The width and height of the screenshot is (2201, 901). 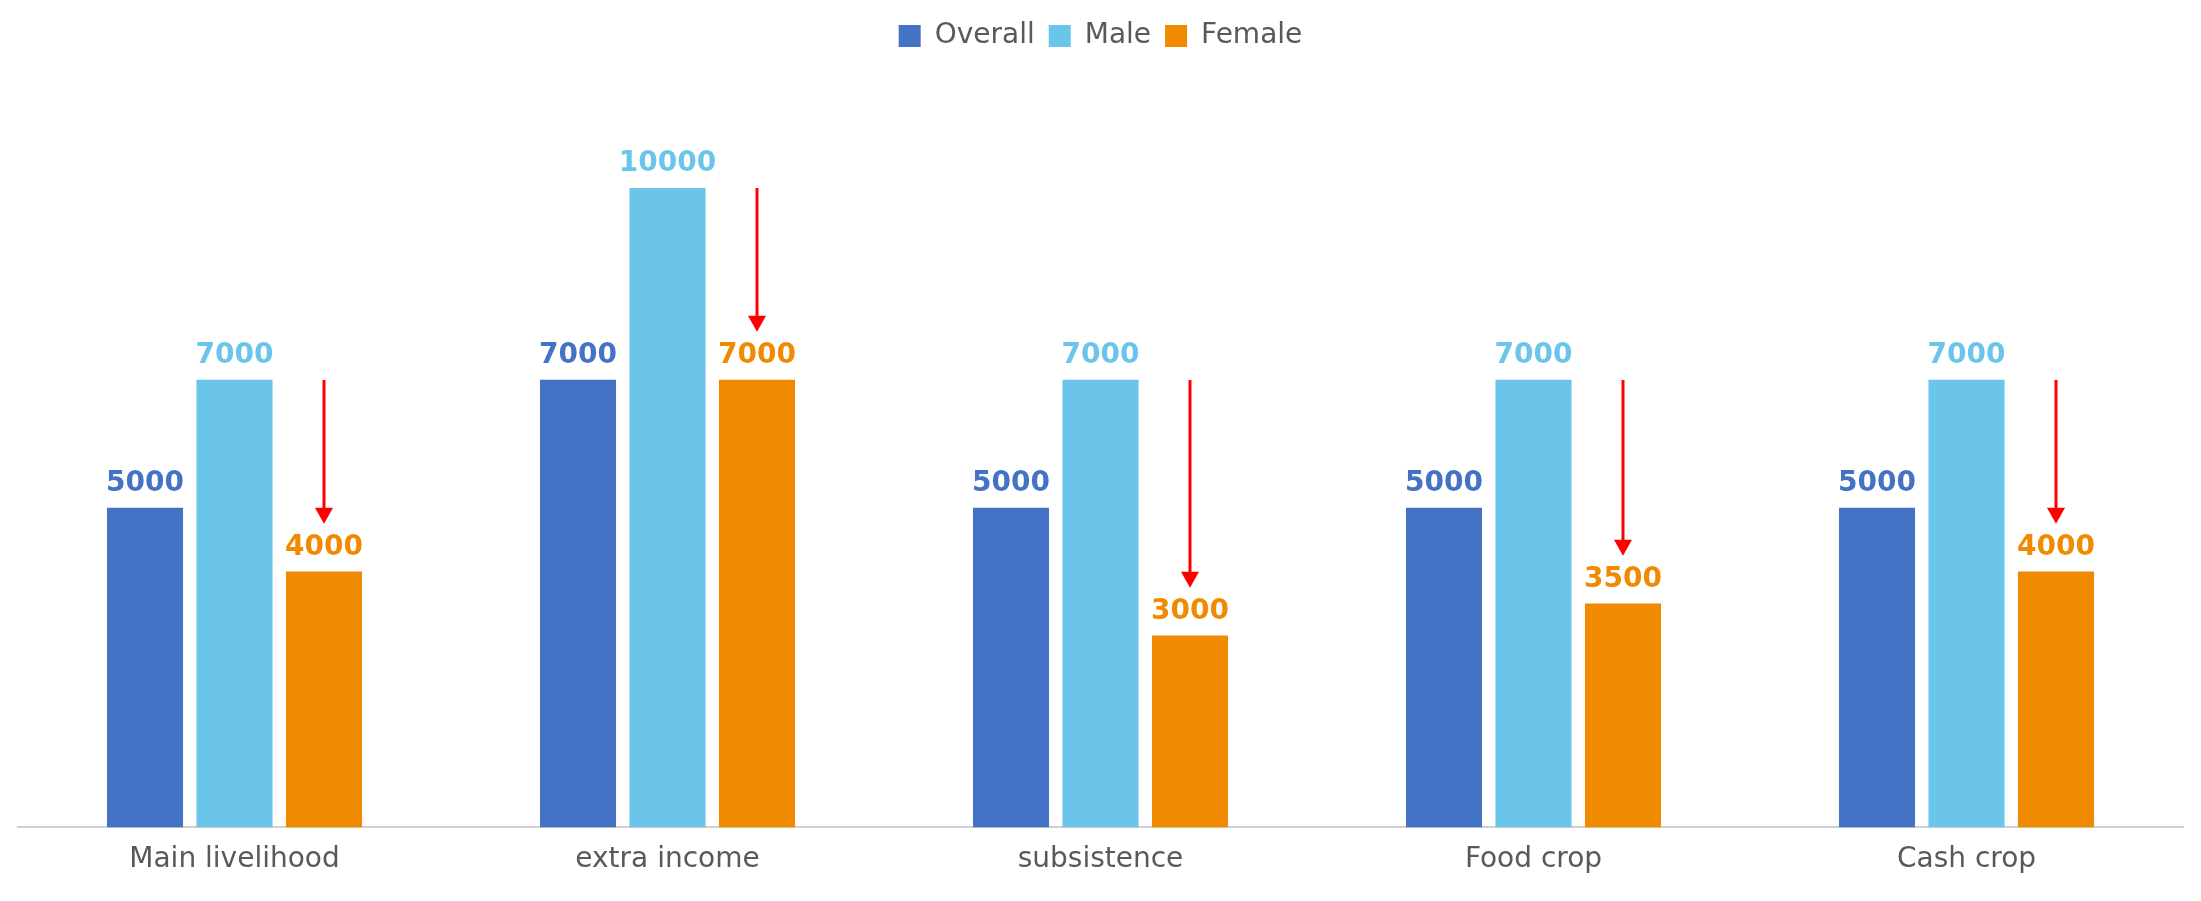 What do you see at coordinates (234, 858) in the screenshot?
I see `x-tick-label: Main livelihood` at bounding box center [234, 858].